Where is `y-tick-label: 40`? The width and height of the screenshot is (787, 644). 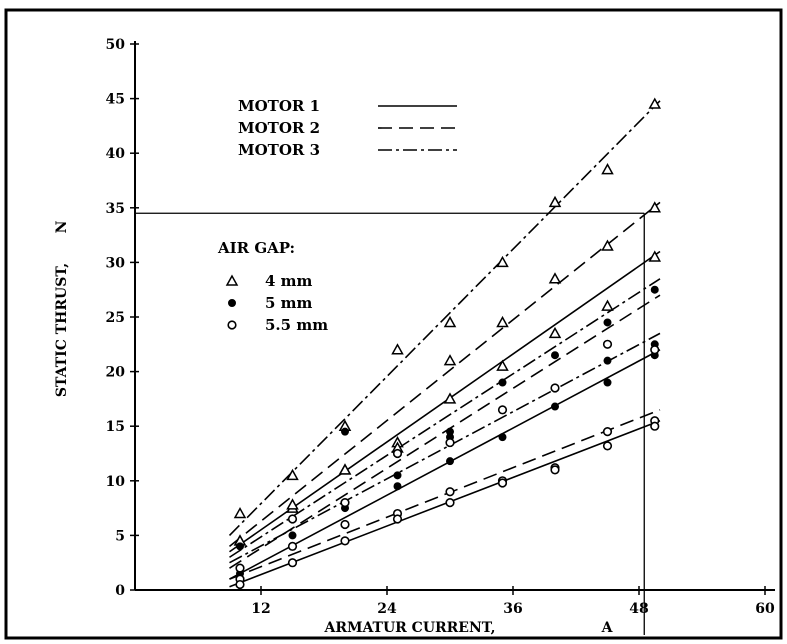
y-tick-label: 40 is located at coordinates (116, 154).